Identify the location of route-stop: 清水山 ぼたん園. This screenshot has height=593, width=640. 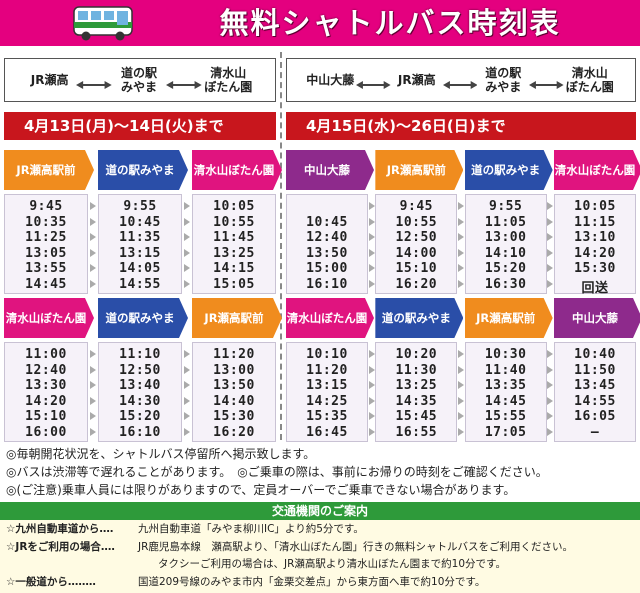
(589, 79).